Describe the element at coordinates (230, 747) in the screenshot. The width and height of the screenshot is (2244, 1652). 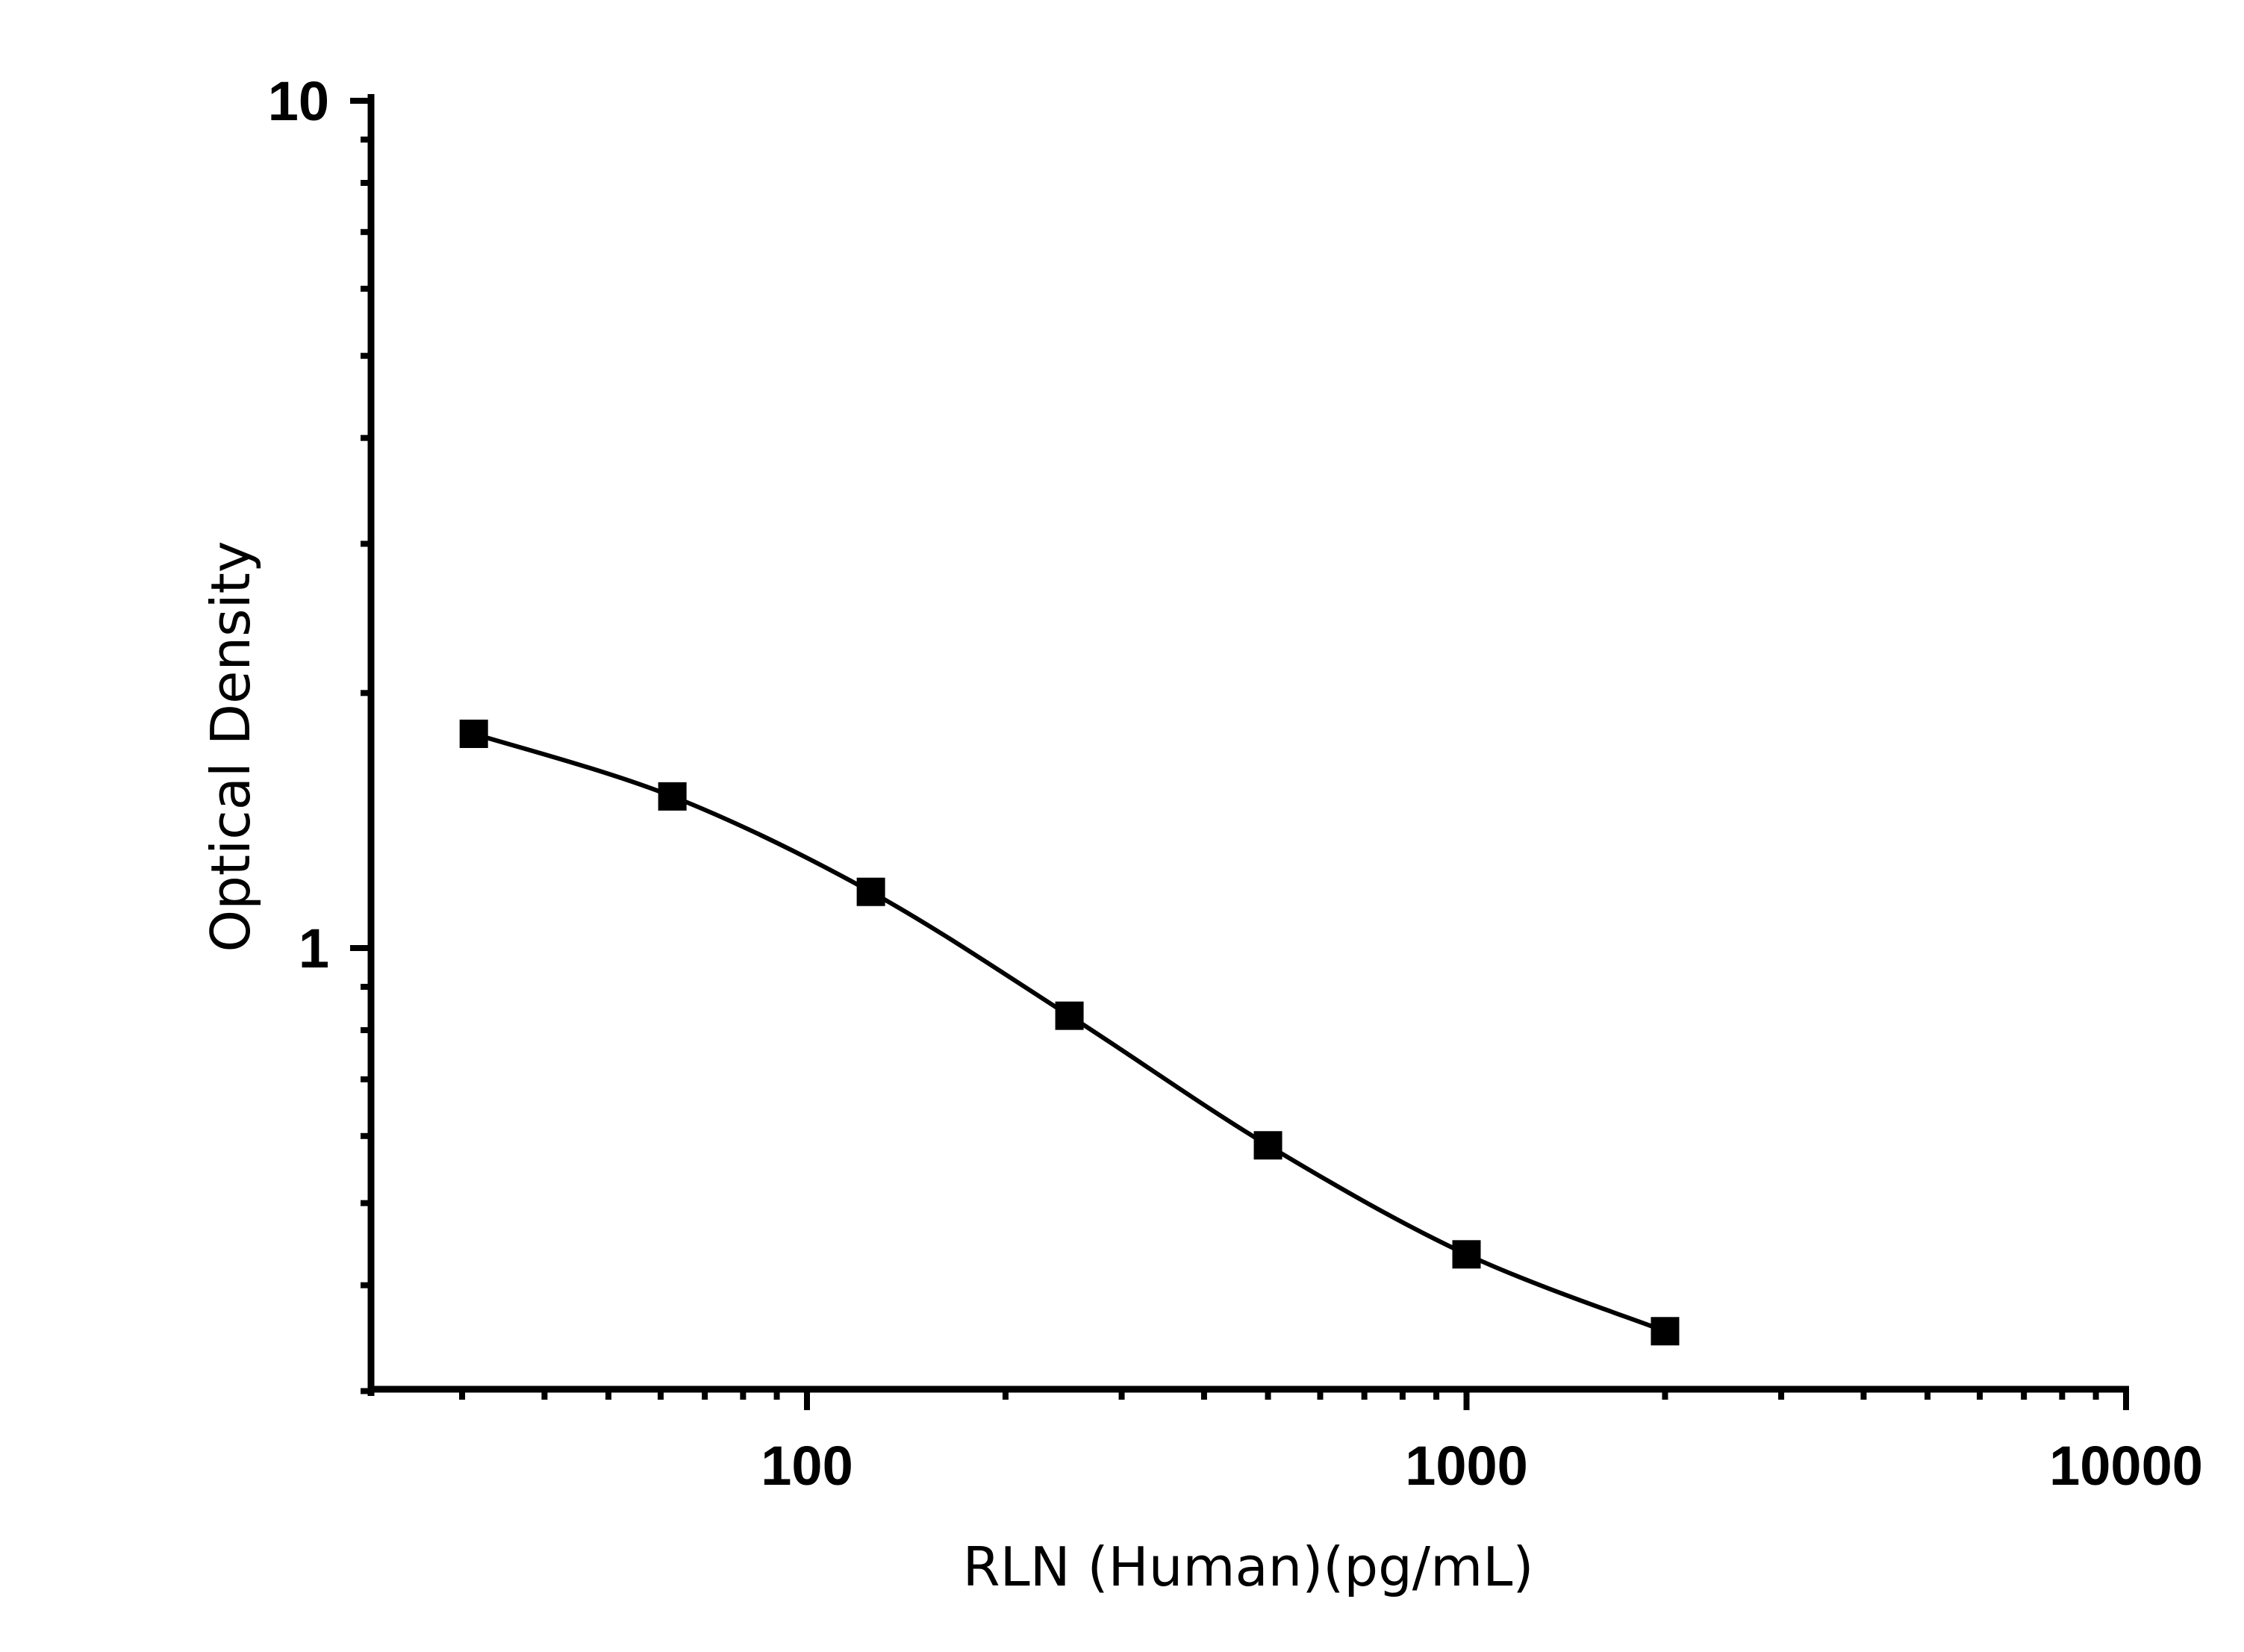
I see `y-axis-title: Optical Density` at that location.